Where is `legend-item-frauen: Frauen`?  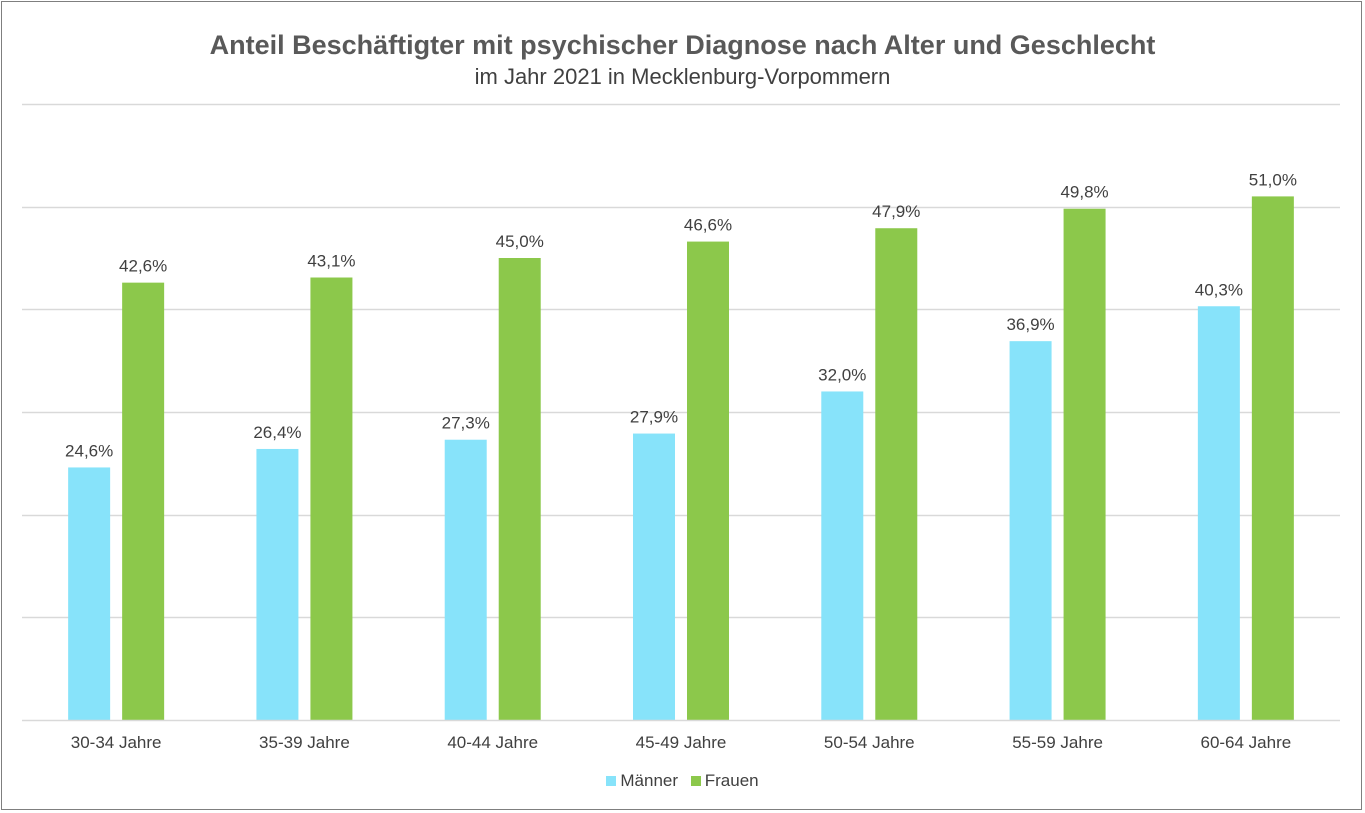
legend-item-frauen: Frauen is located at coordinates (724, 781).